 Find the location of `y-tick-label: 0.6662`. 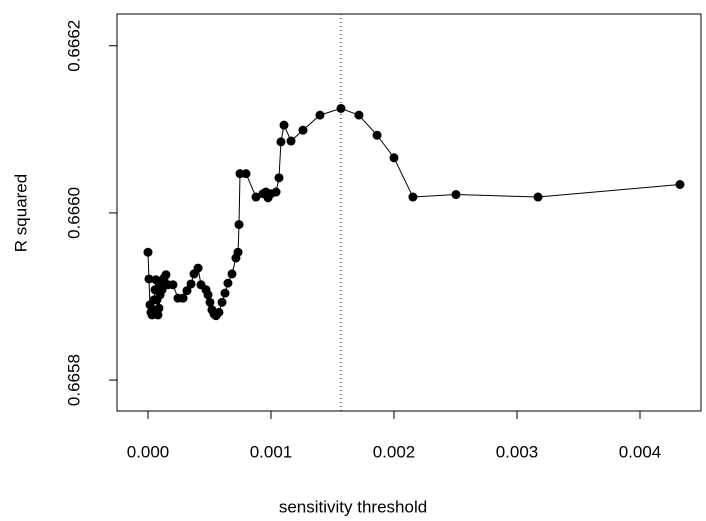

y-tick-label: 0.6662 is located at coordinates (73, 46).